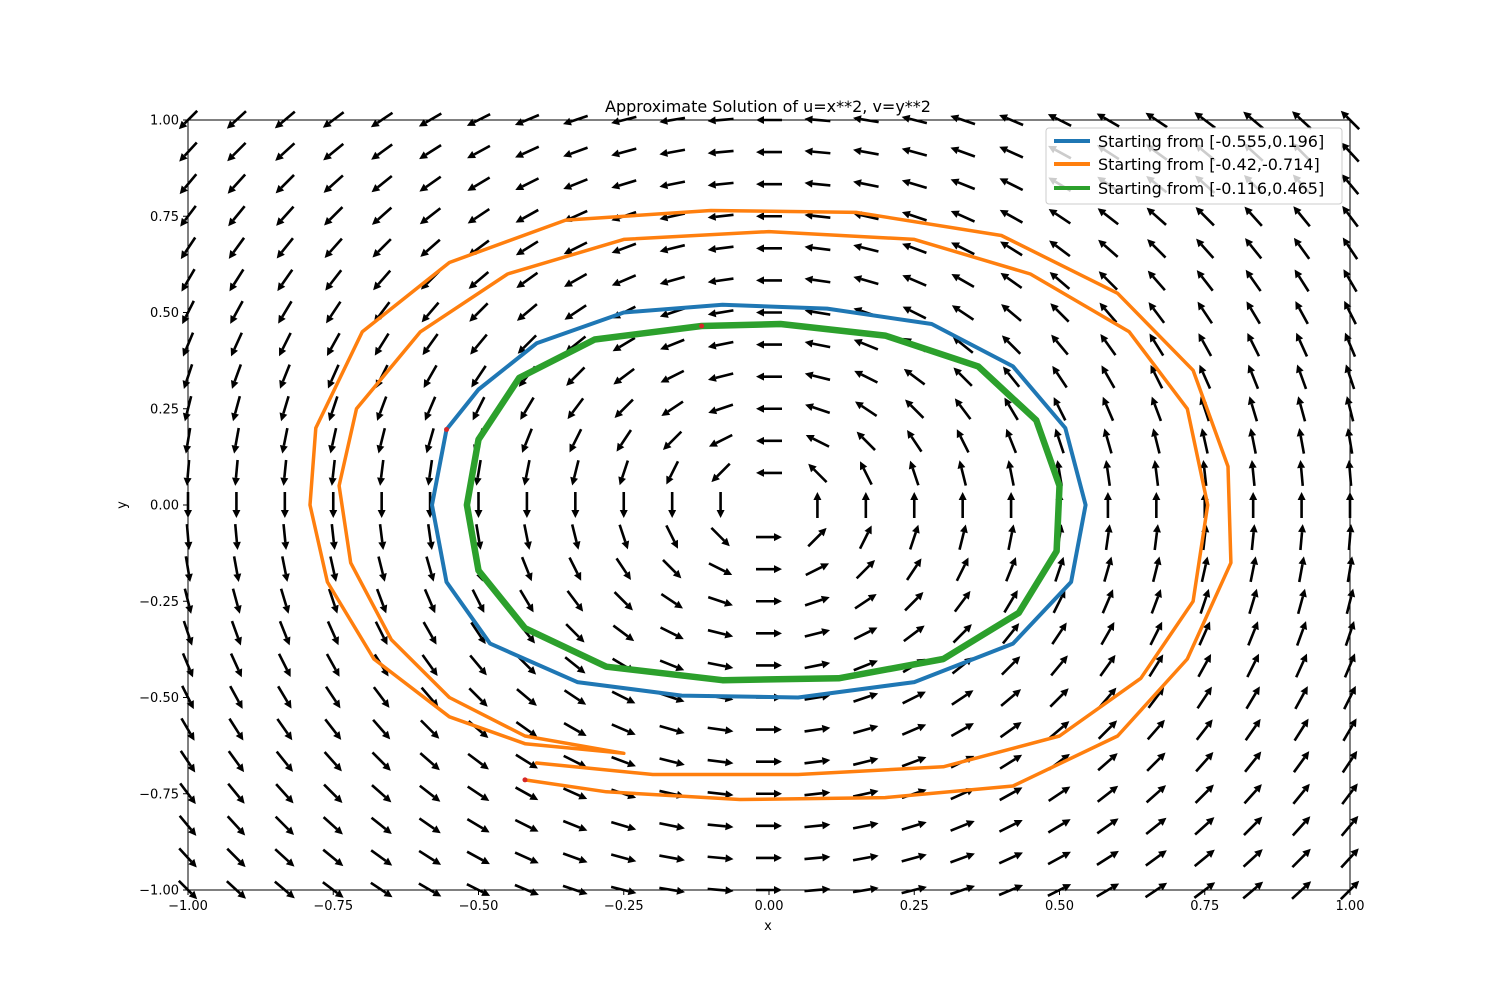  What do you see at coordinates (479, 906) in the screenshot?
I see `x-tick-label: −0.50` at bounding box center [479, 906].